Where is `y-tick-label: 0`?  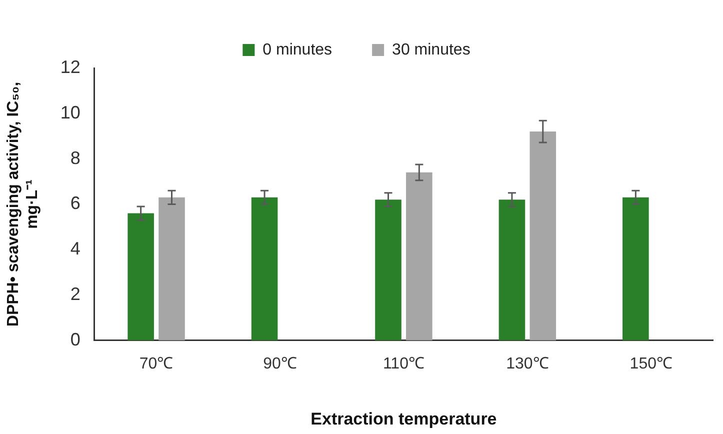 y-tick-label: 0 is located at coordinates (75, 339).